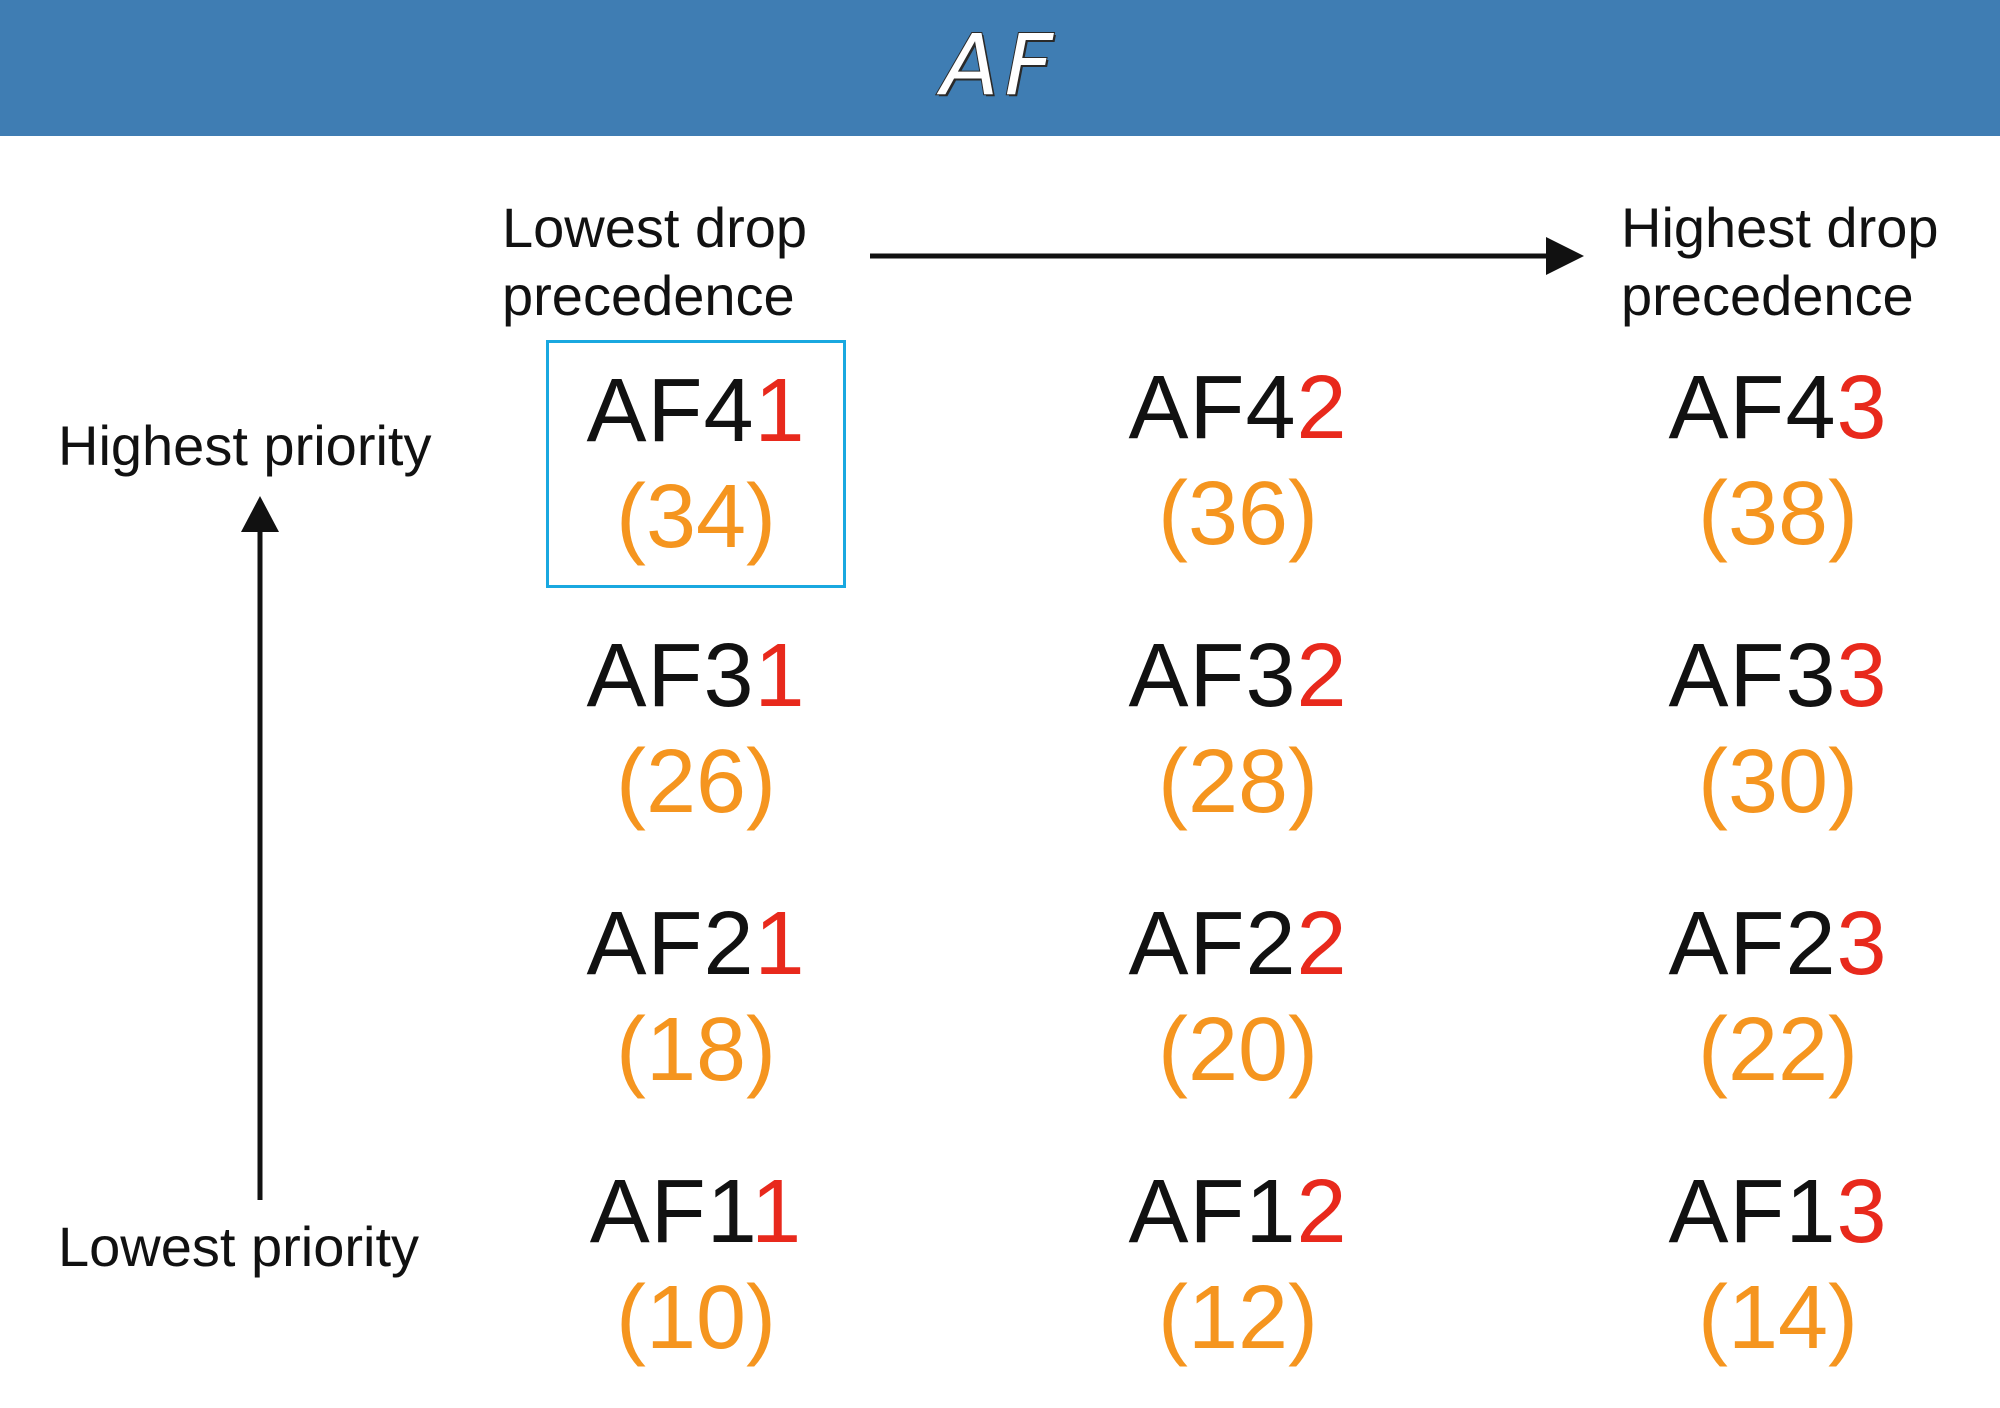 The height and width of the screenshot is (1408, 2000). What do you see at coordinates (1565, 256) in the screenshot?
I see `drop-precedence-arrow-head` at bounding box center [1565, 256].